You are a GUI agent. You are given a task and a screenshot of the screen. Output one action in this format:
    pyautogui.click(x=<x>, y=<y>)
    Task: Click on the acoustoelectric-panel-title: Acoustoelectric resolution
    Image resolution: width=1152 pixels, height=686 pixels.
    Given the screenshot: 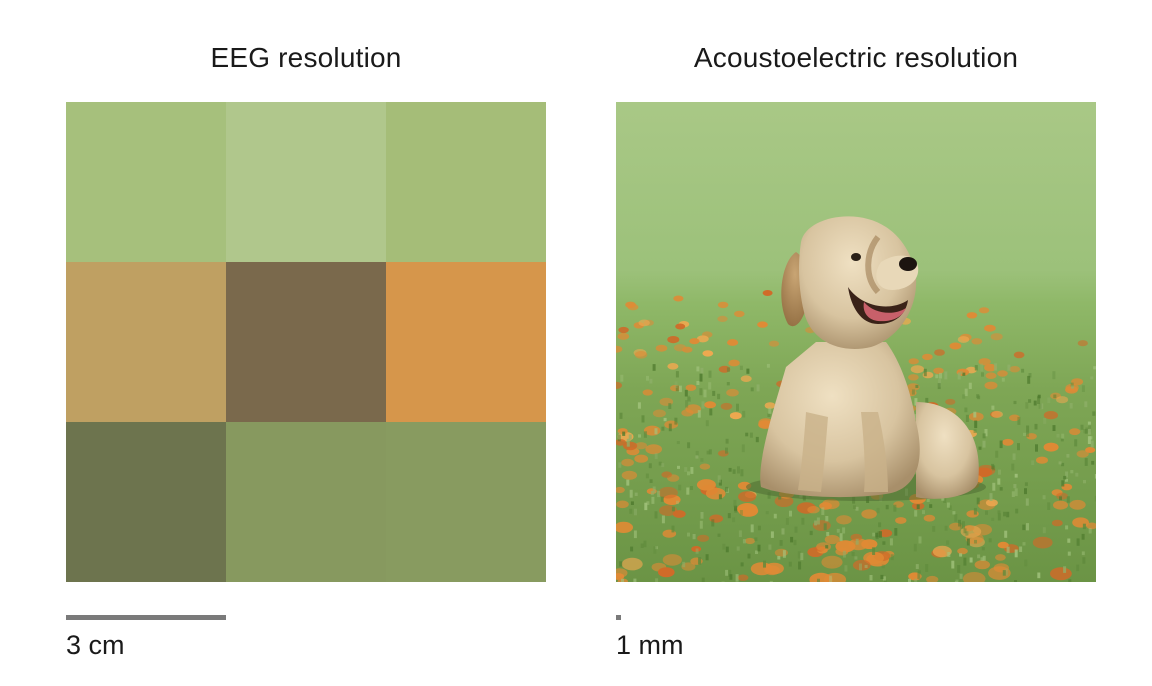 What is the action you would take?
    pyautogui.click(x=856, y=57)
    